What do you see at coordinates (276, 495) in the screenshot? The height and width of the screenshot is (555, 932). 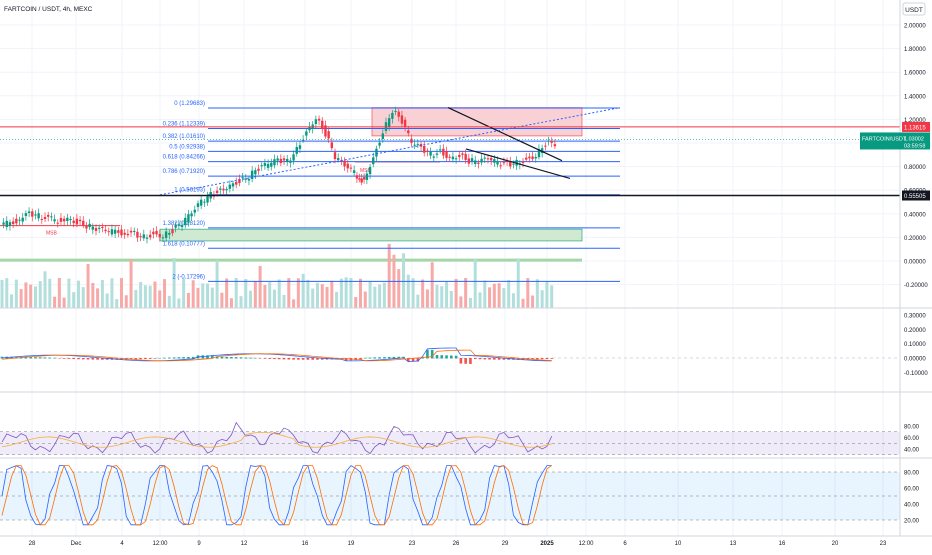 I see `stoch-k-line` at bounding box center [276, 495].